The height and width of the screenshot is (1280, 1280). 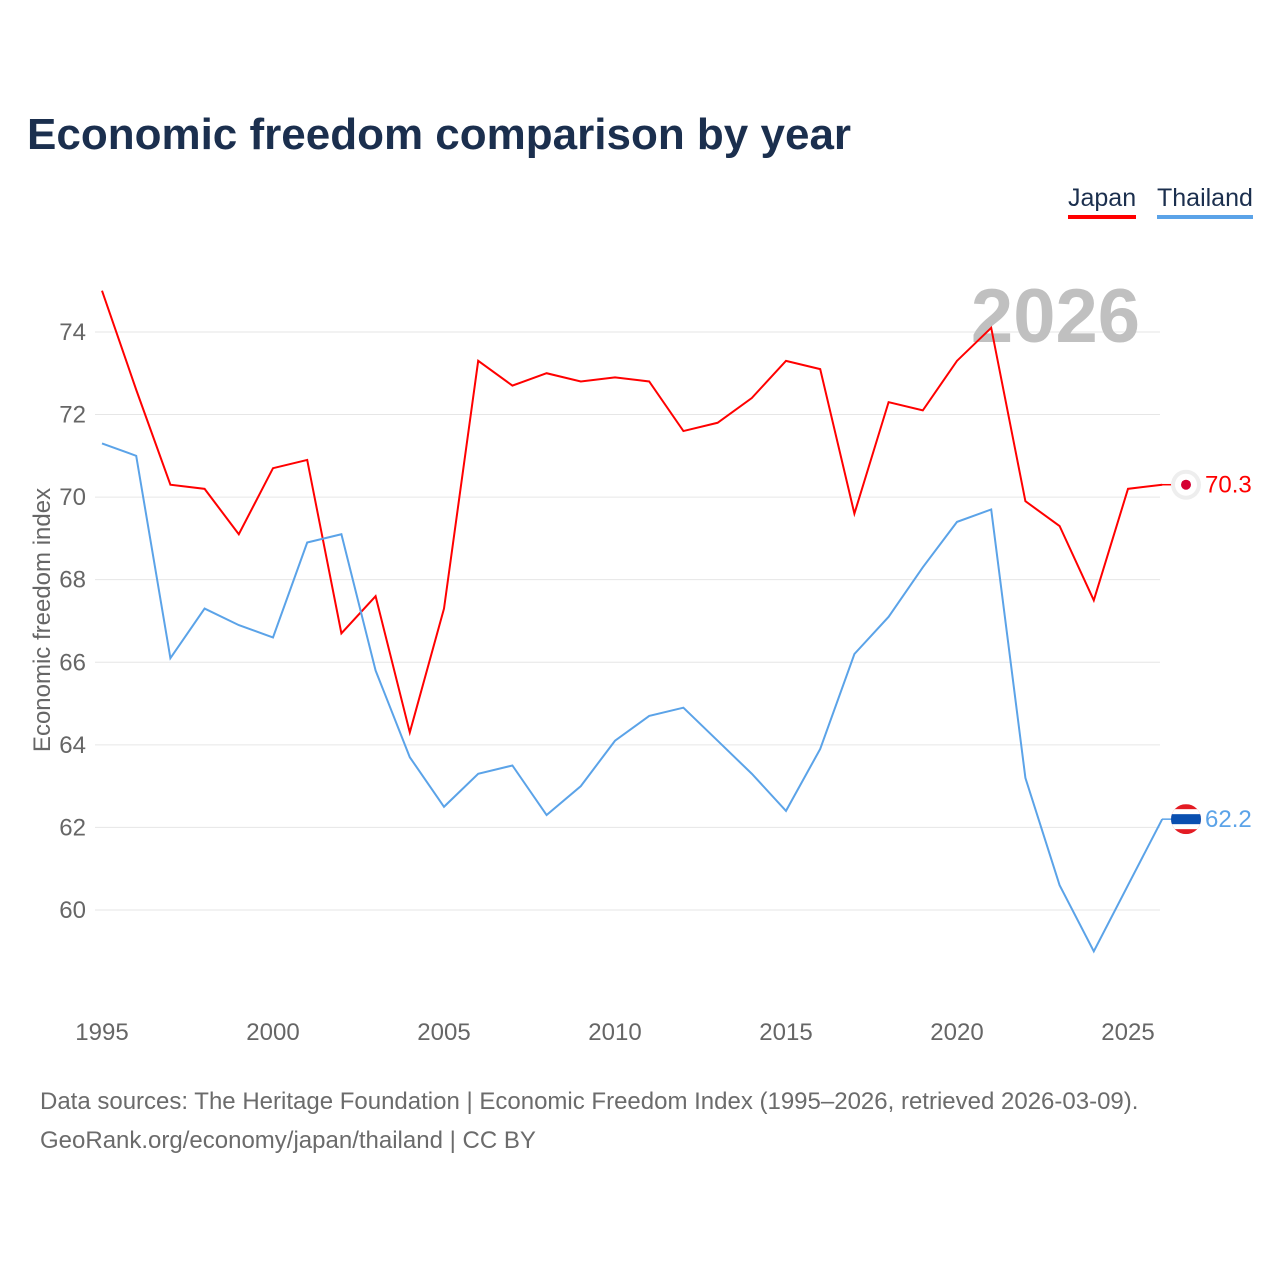 What do you see at coordinates (1186, 484) in the screenshot?
I see `japan-flag-dot` at bounding box center [1186, 484].